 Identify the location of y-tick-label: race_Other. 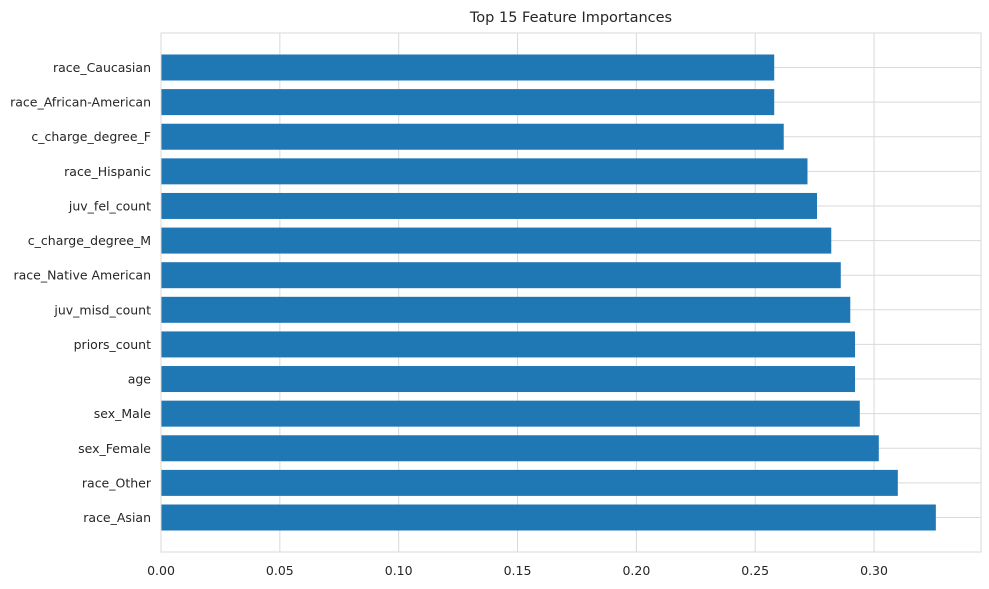
(117, 482).